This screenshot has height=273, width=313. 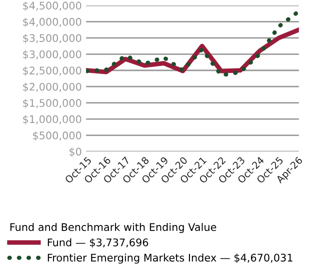 What do you see at coordinates (52, 120) in the screenshot?
I see `y-tick-label: $1,000,000` at bounding box center [52, 120].